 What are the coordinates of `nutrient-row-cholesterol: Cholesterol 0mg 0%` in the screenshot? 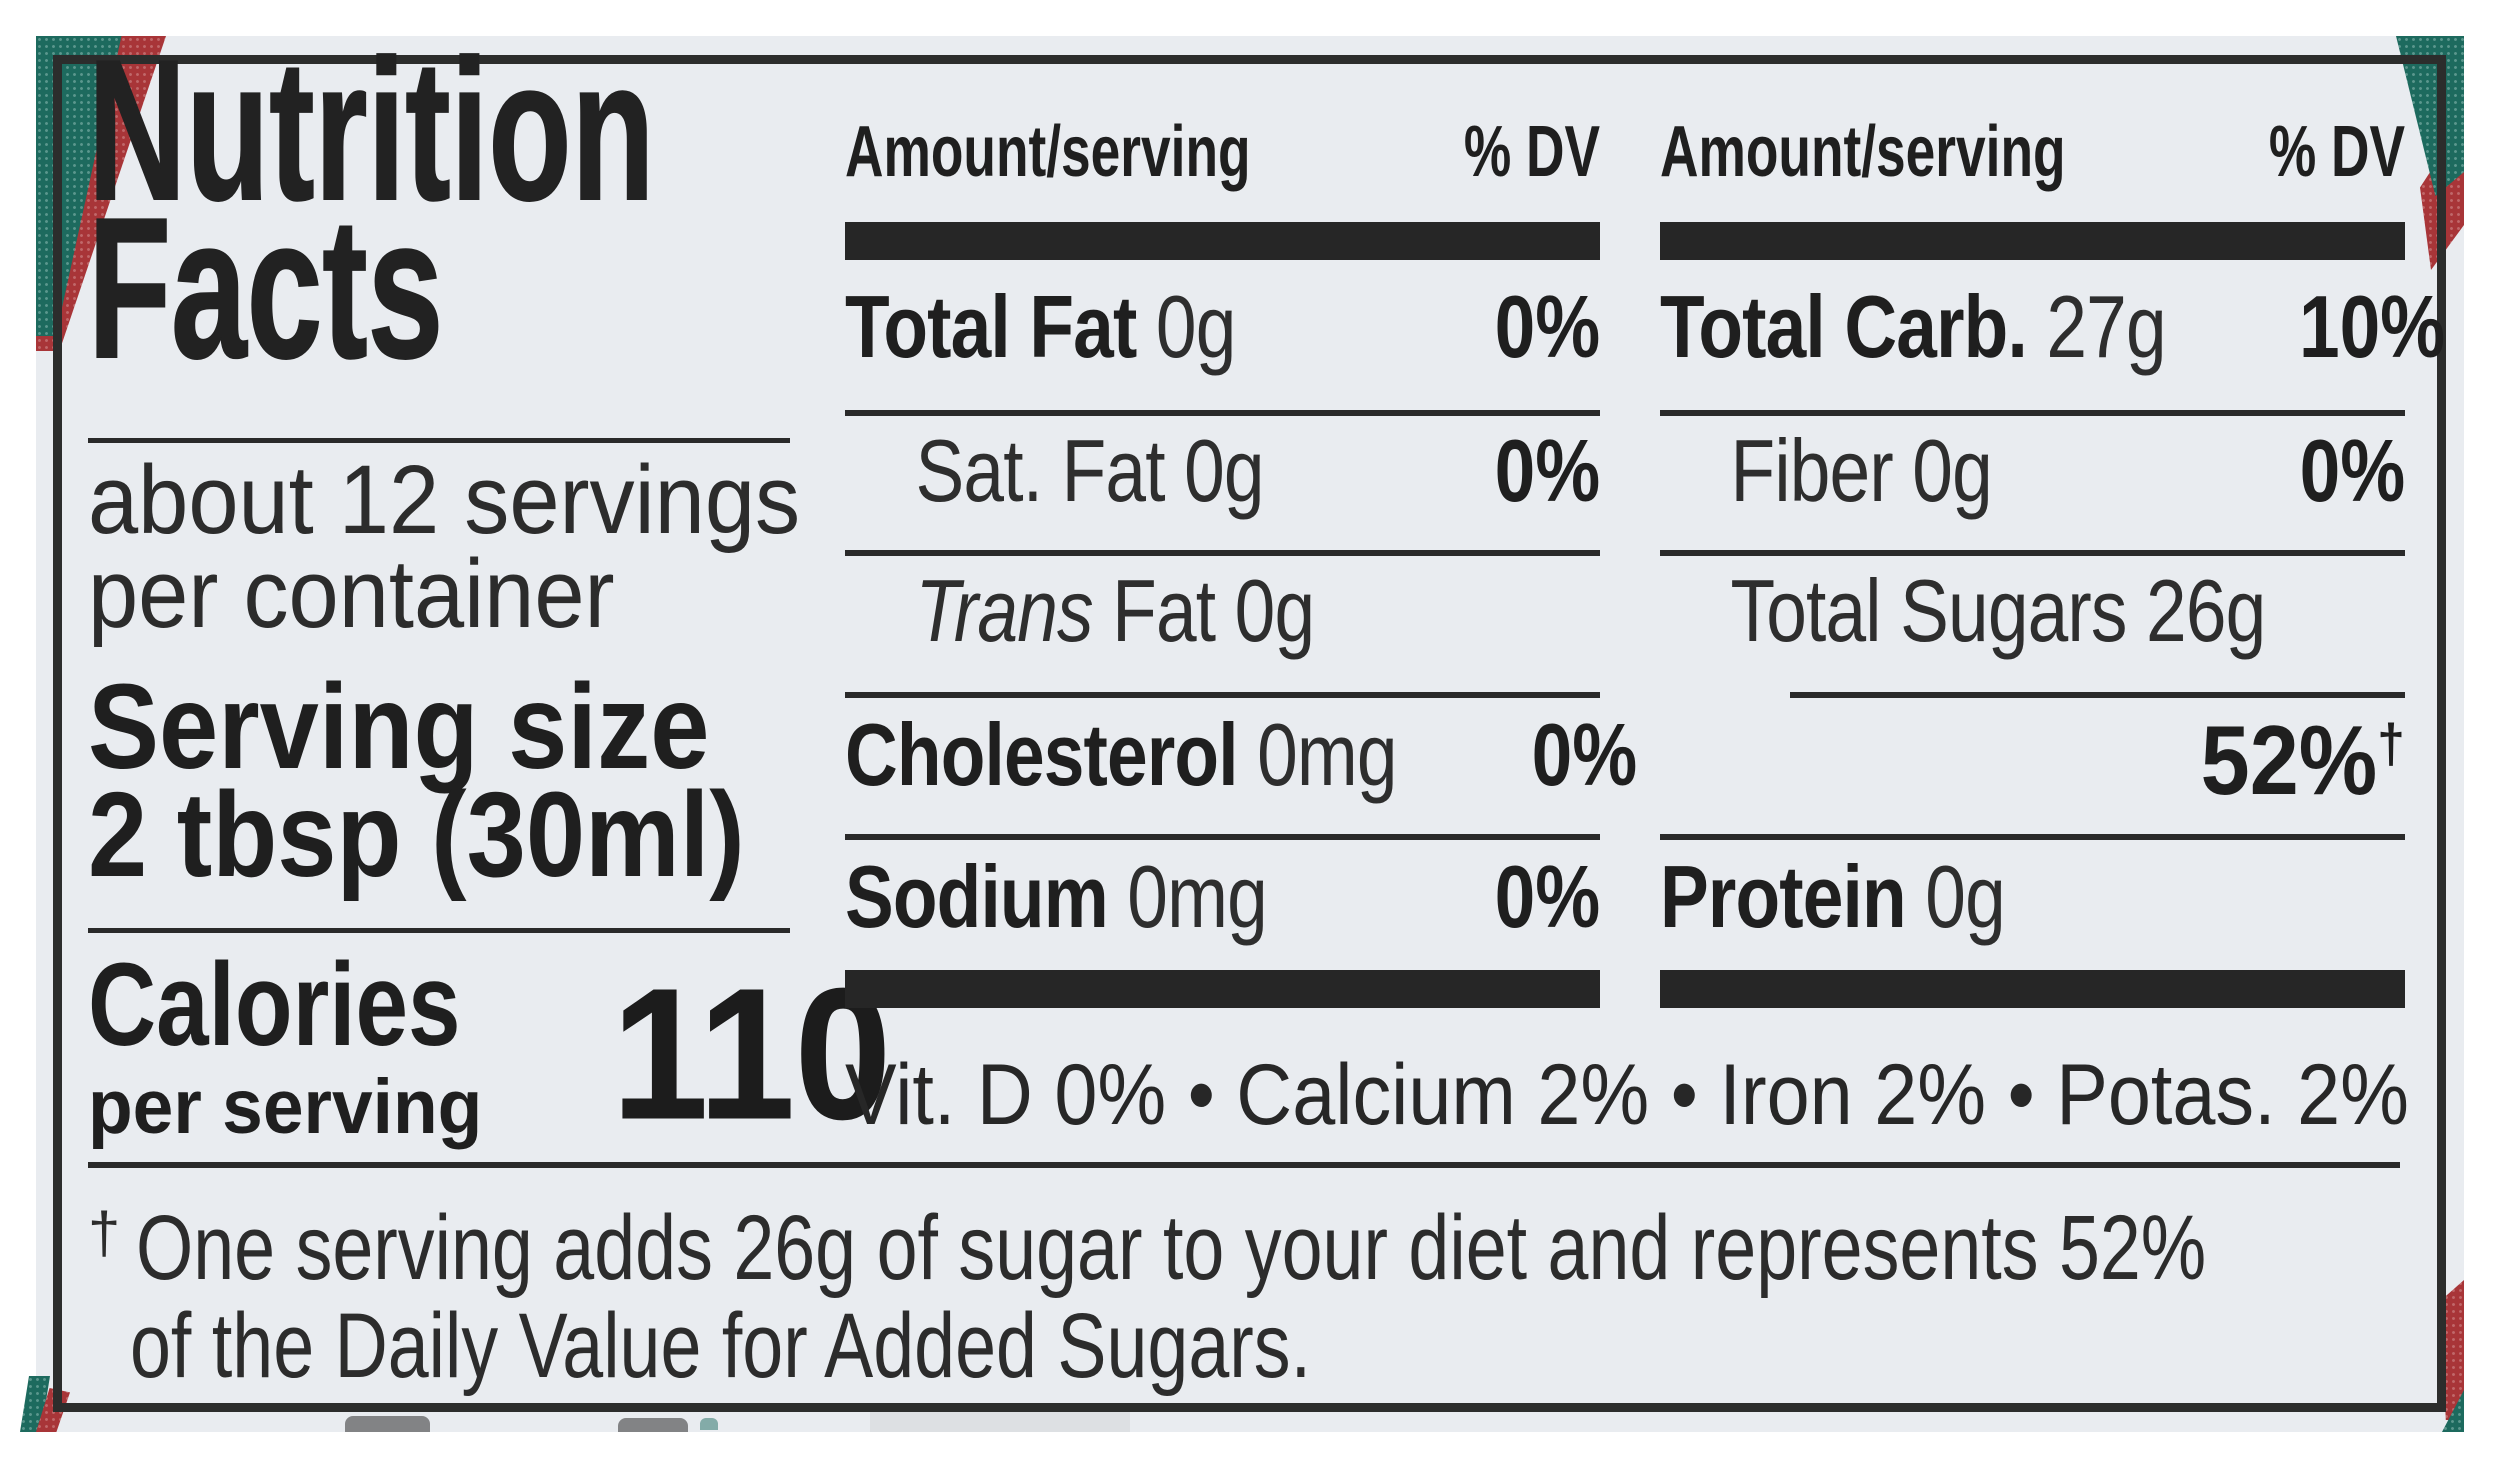 It's located at (1241, 754).